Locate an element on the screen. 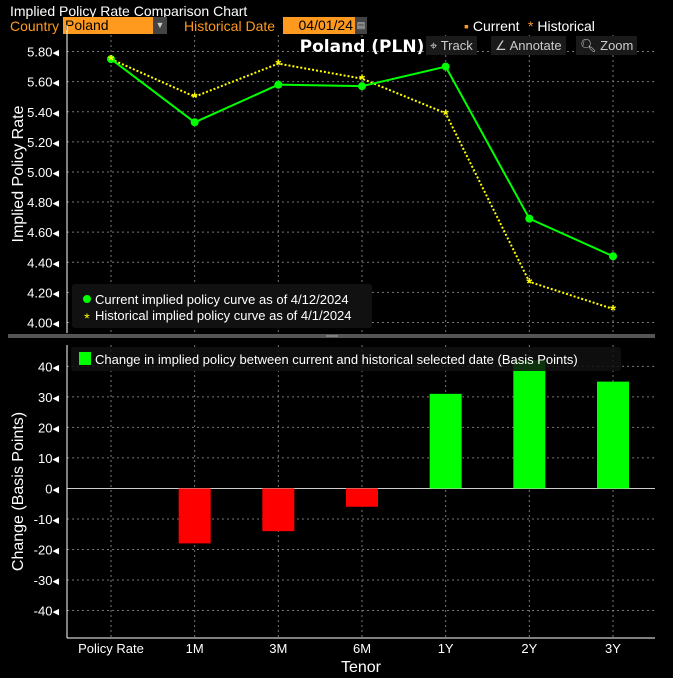 The height and width of the screenshot is (678, 673). y-tick-label: -30◂ is located at coordinates (47, 580).